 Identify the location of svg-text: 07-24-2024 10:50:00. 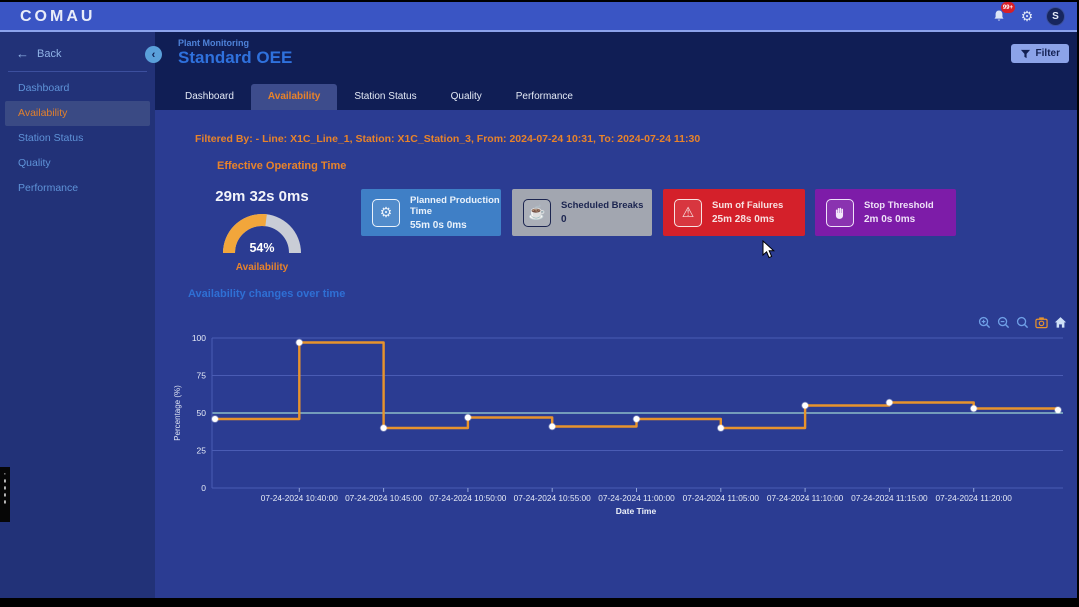
(467, 498).